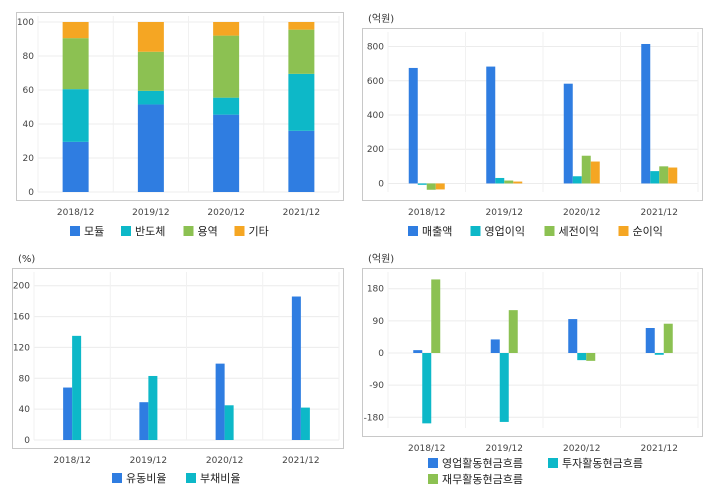 The height and width of the screenshot is (496, 720). Describe the element at coordinates (422, 184) in the screenshot. I see `bar-영업이익-2018/12` at that location.